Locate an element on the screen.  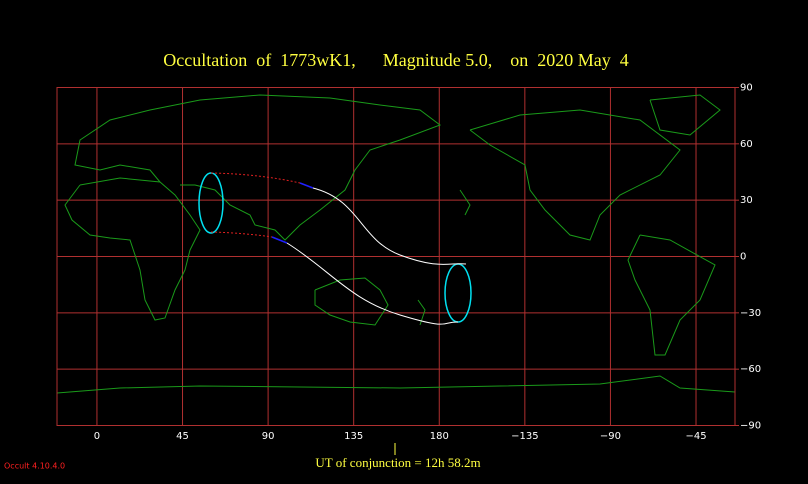
x-tick-label: 0 is located at coordinates (97, 436).